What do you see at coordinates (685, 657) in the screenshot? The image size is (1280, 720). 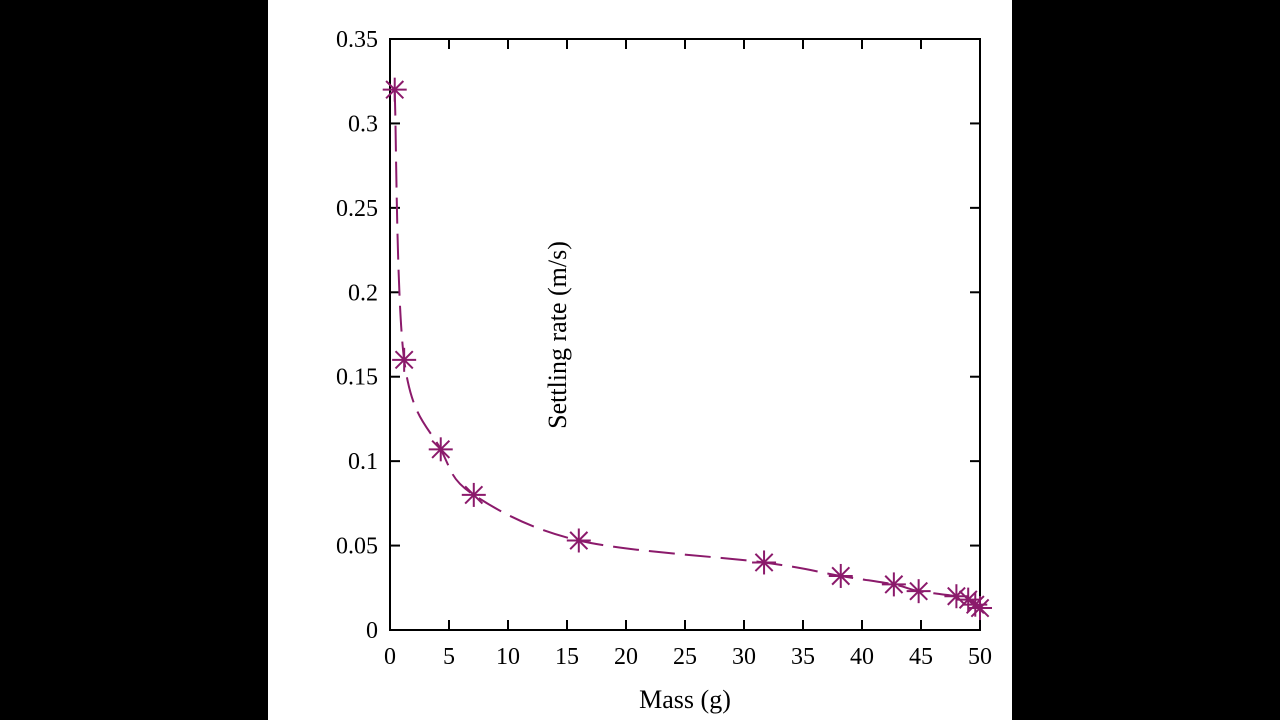 I see `x-tick-label: 25` at bounding box center [685, 657].